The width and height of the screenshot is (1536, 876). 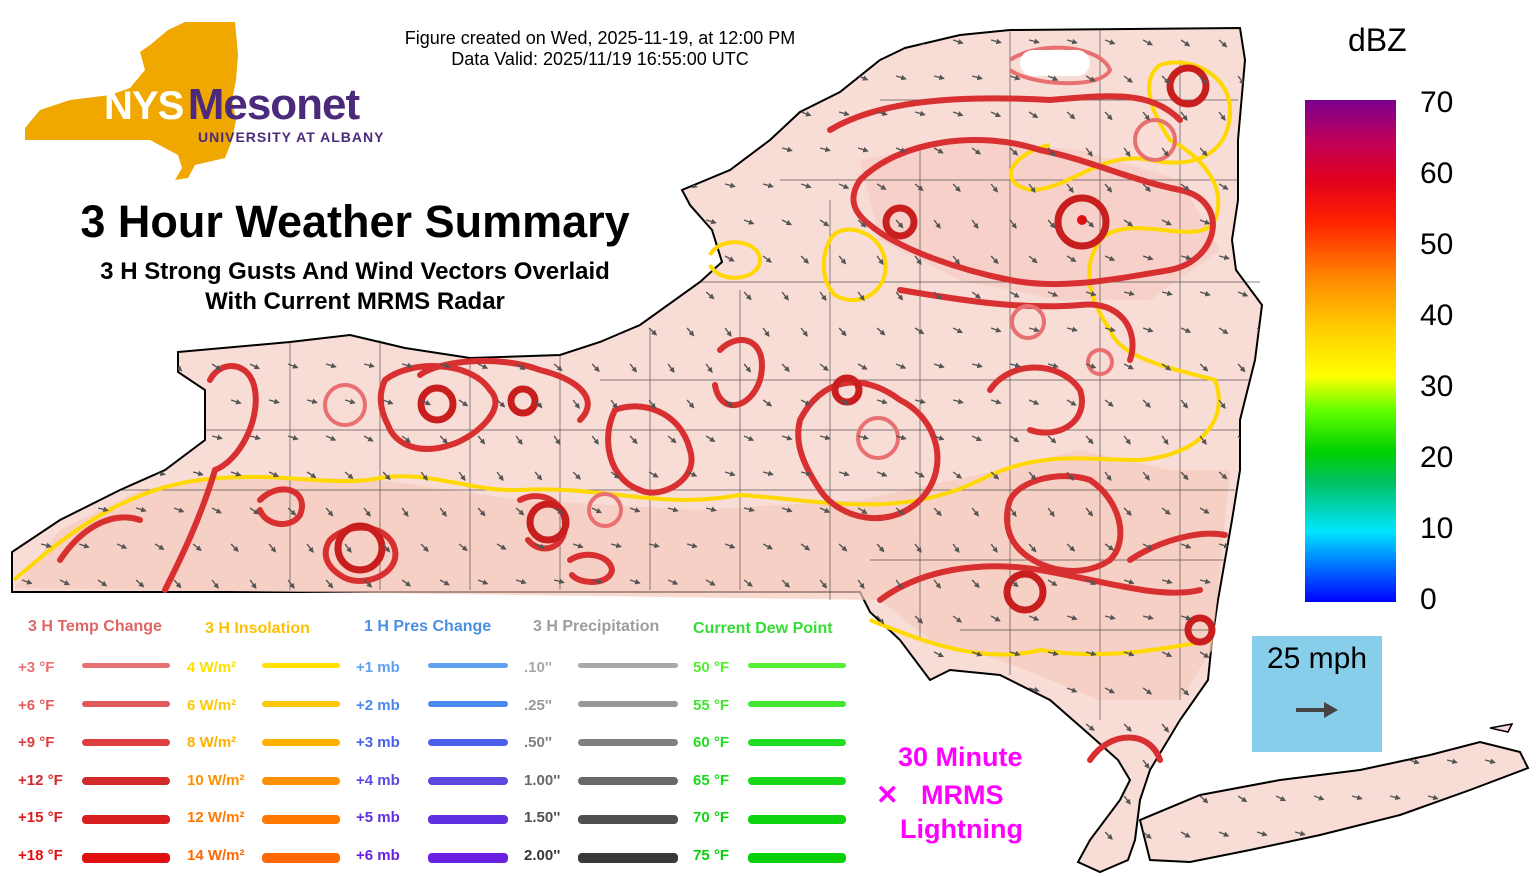 What do you see at coordinates (216, 780) in the screenshot?
I see `legend-label-insolation: 10 W/m²` at bounding box center [216, 780].